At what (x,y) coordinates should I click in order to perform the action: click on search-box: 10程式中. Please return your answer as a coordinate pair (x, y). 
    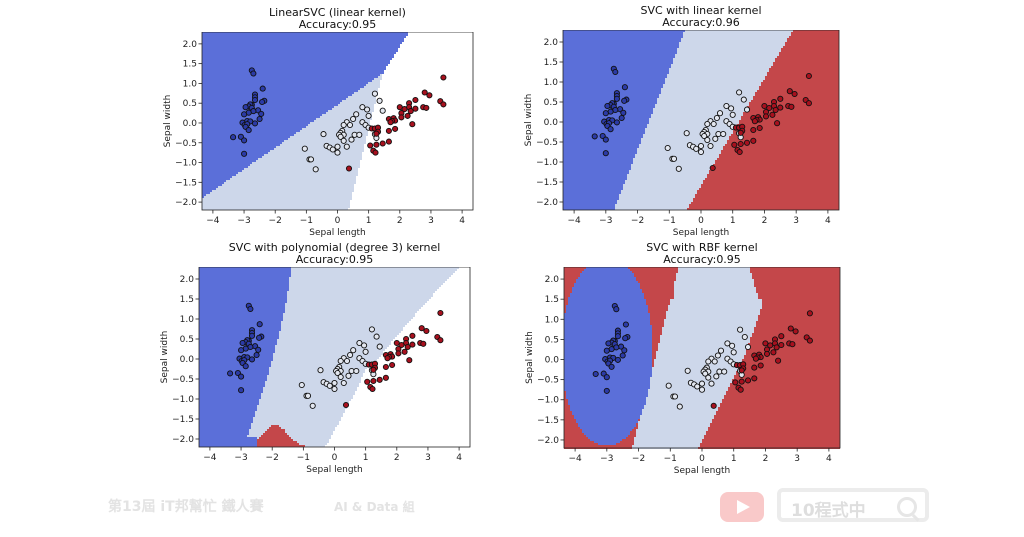
    Looking at the image, I should click on (853, 505).